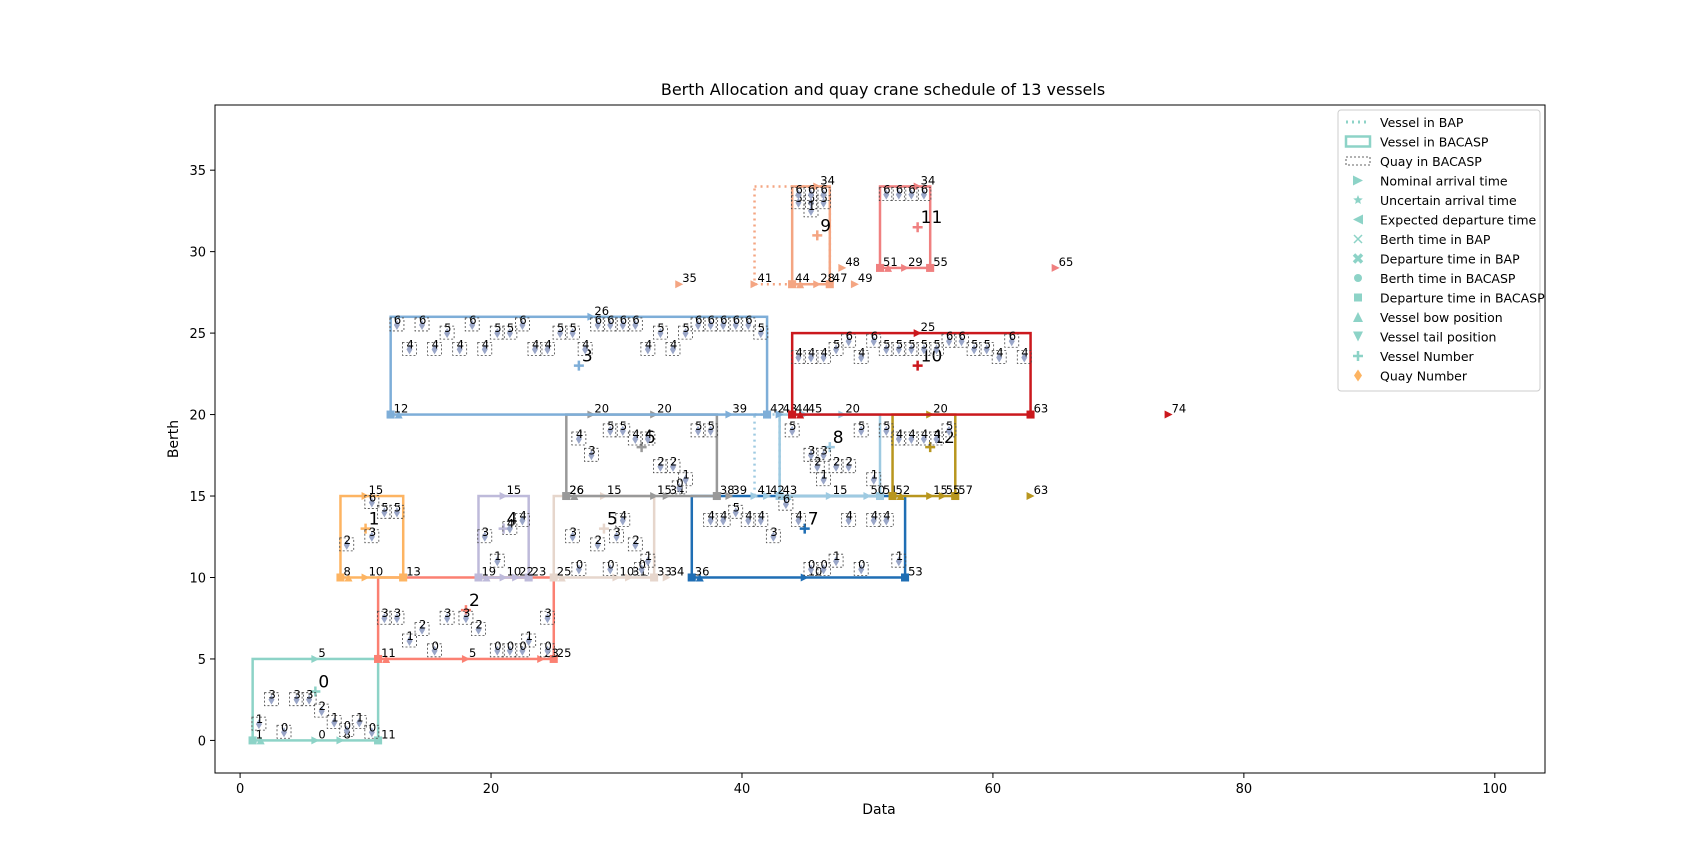 The height and width of the screenshot is (864, 1706). What do you see at coordinates (1462, 298) in the screenshot?
I see `legend-label: Departure time in BACASP` at bounding box center [1462, 298].